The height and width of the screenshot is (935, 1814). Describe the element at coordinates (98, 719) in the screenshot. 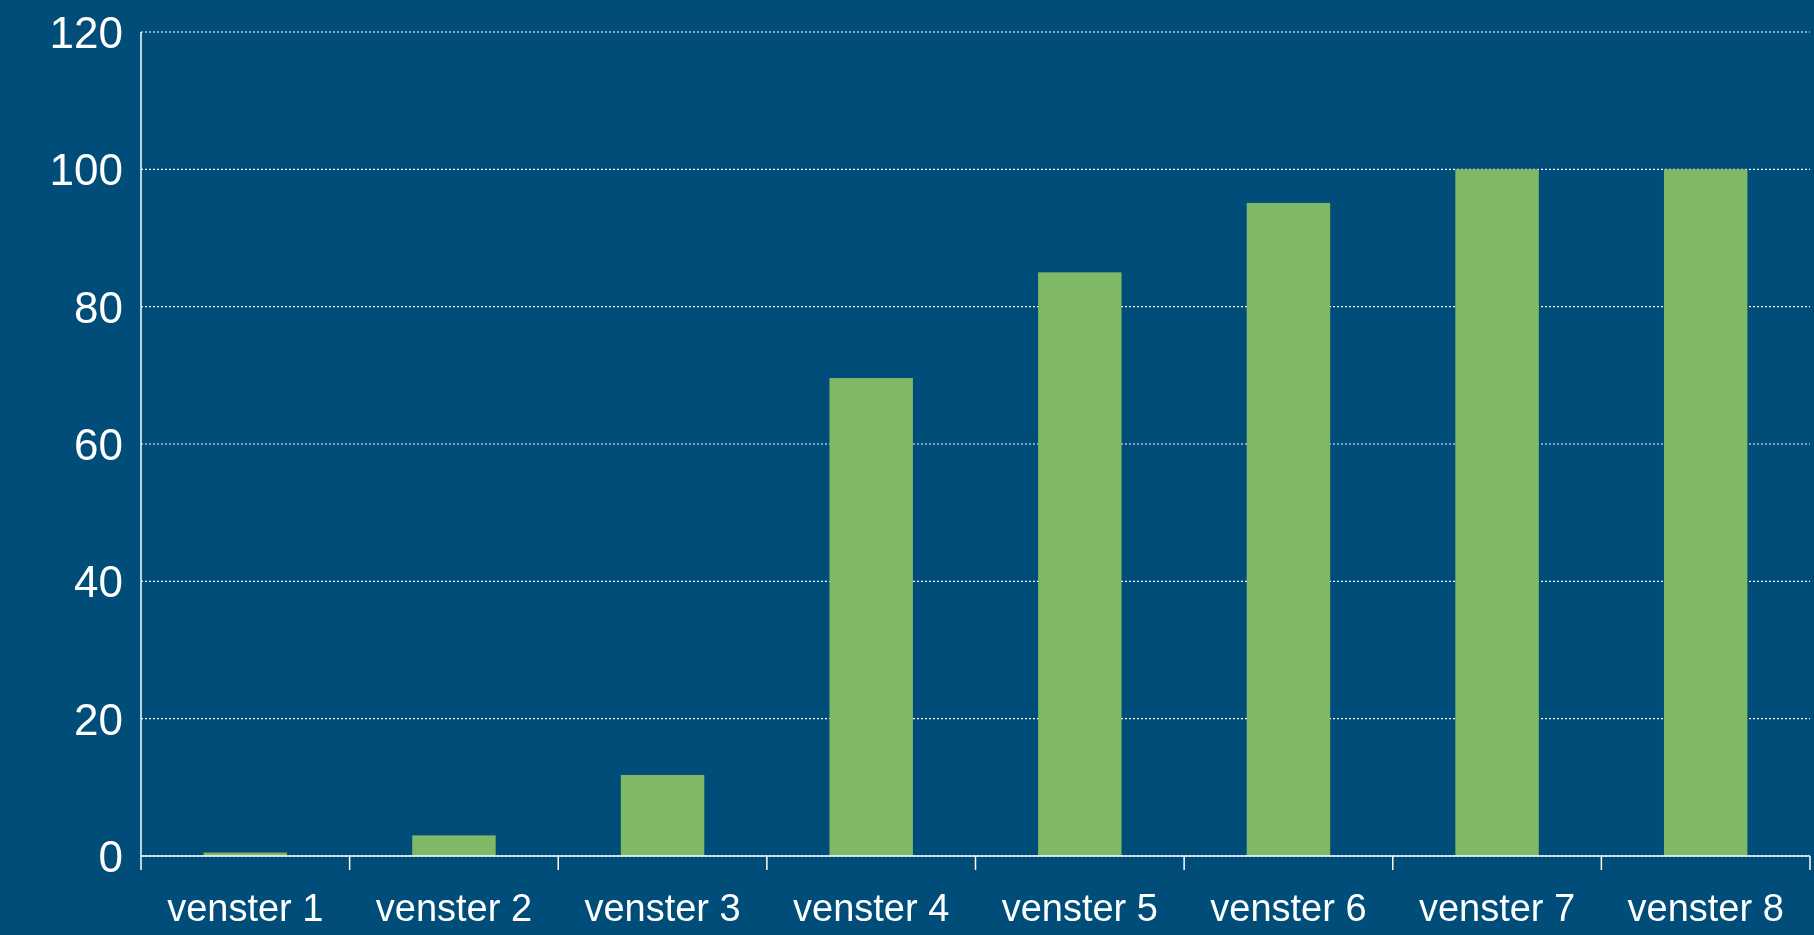

I see `y-tick-label: 20` at that location.